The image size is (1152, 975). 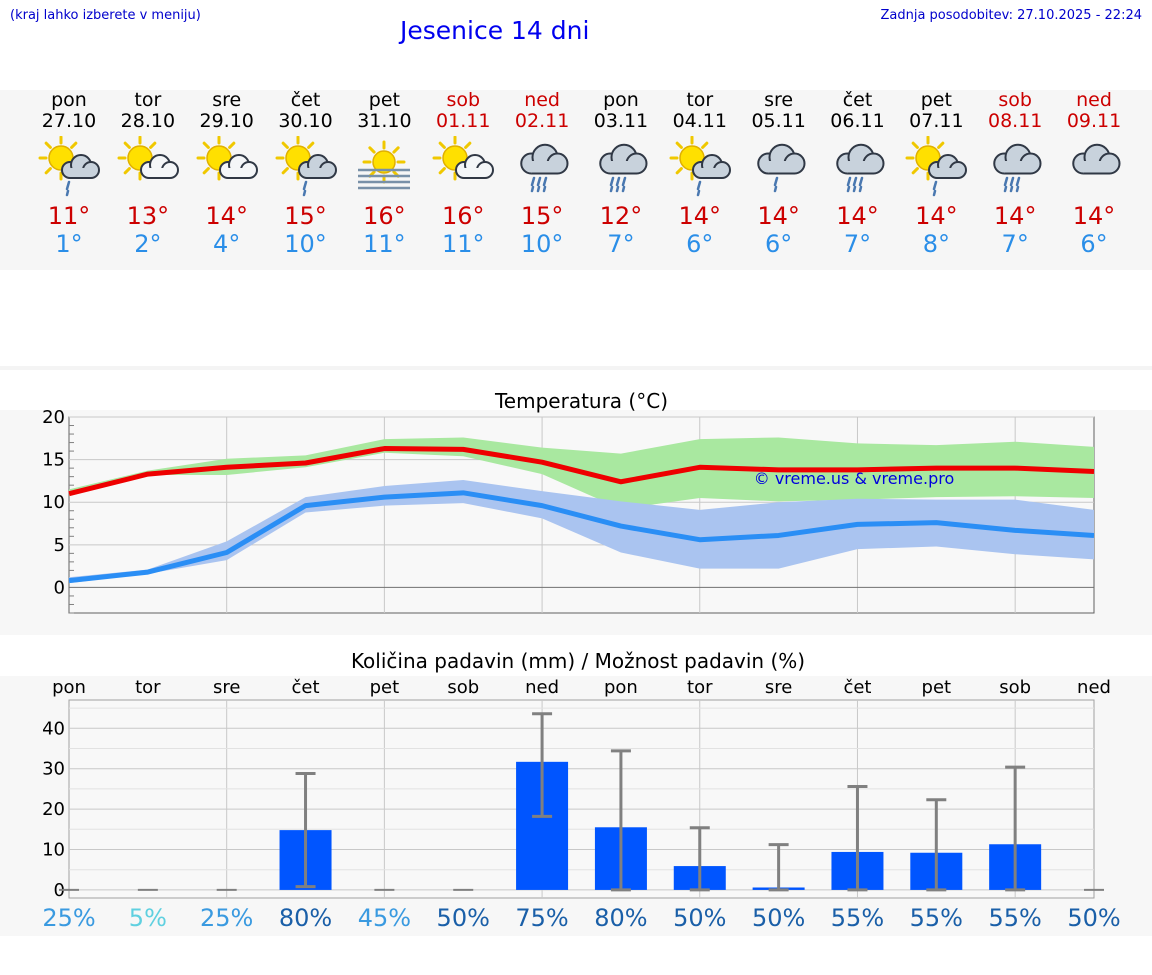 What do you see at coordinates (305, 918) in the screenshot?
I see `precipitation-probability: 80%` at bounding box center [305, 918].